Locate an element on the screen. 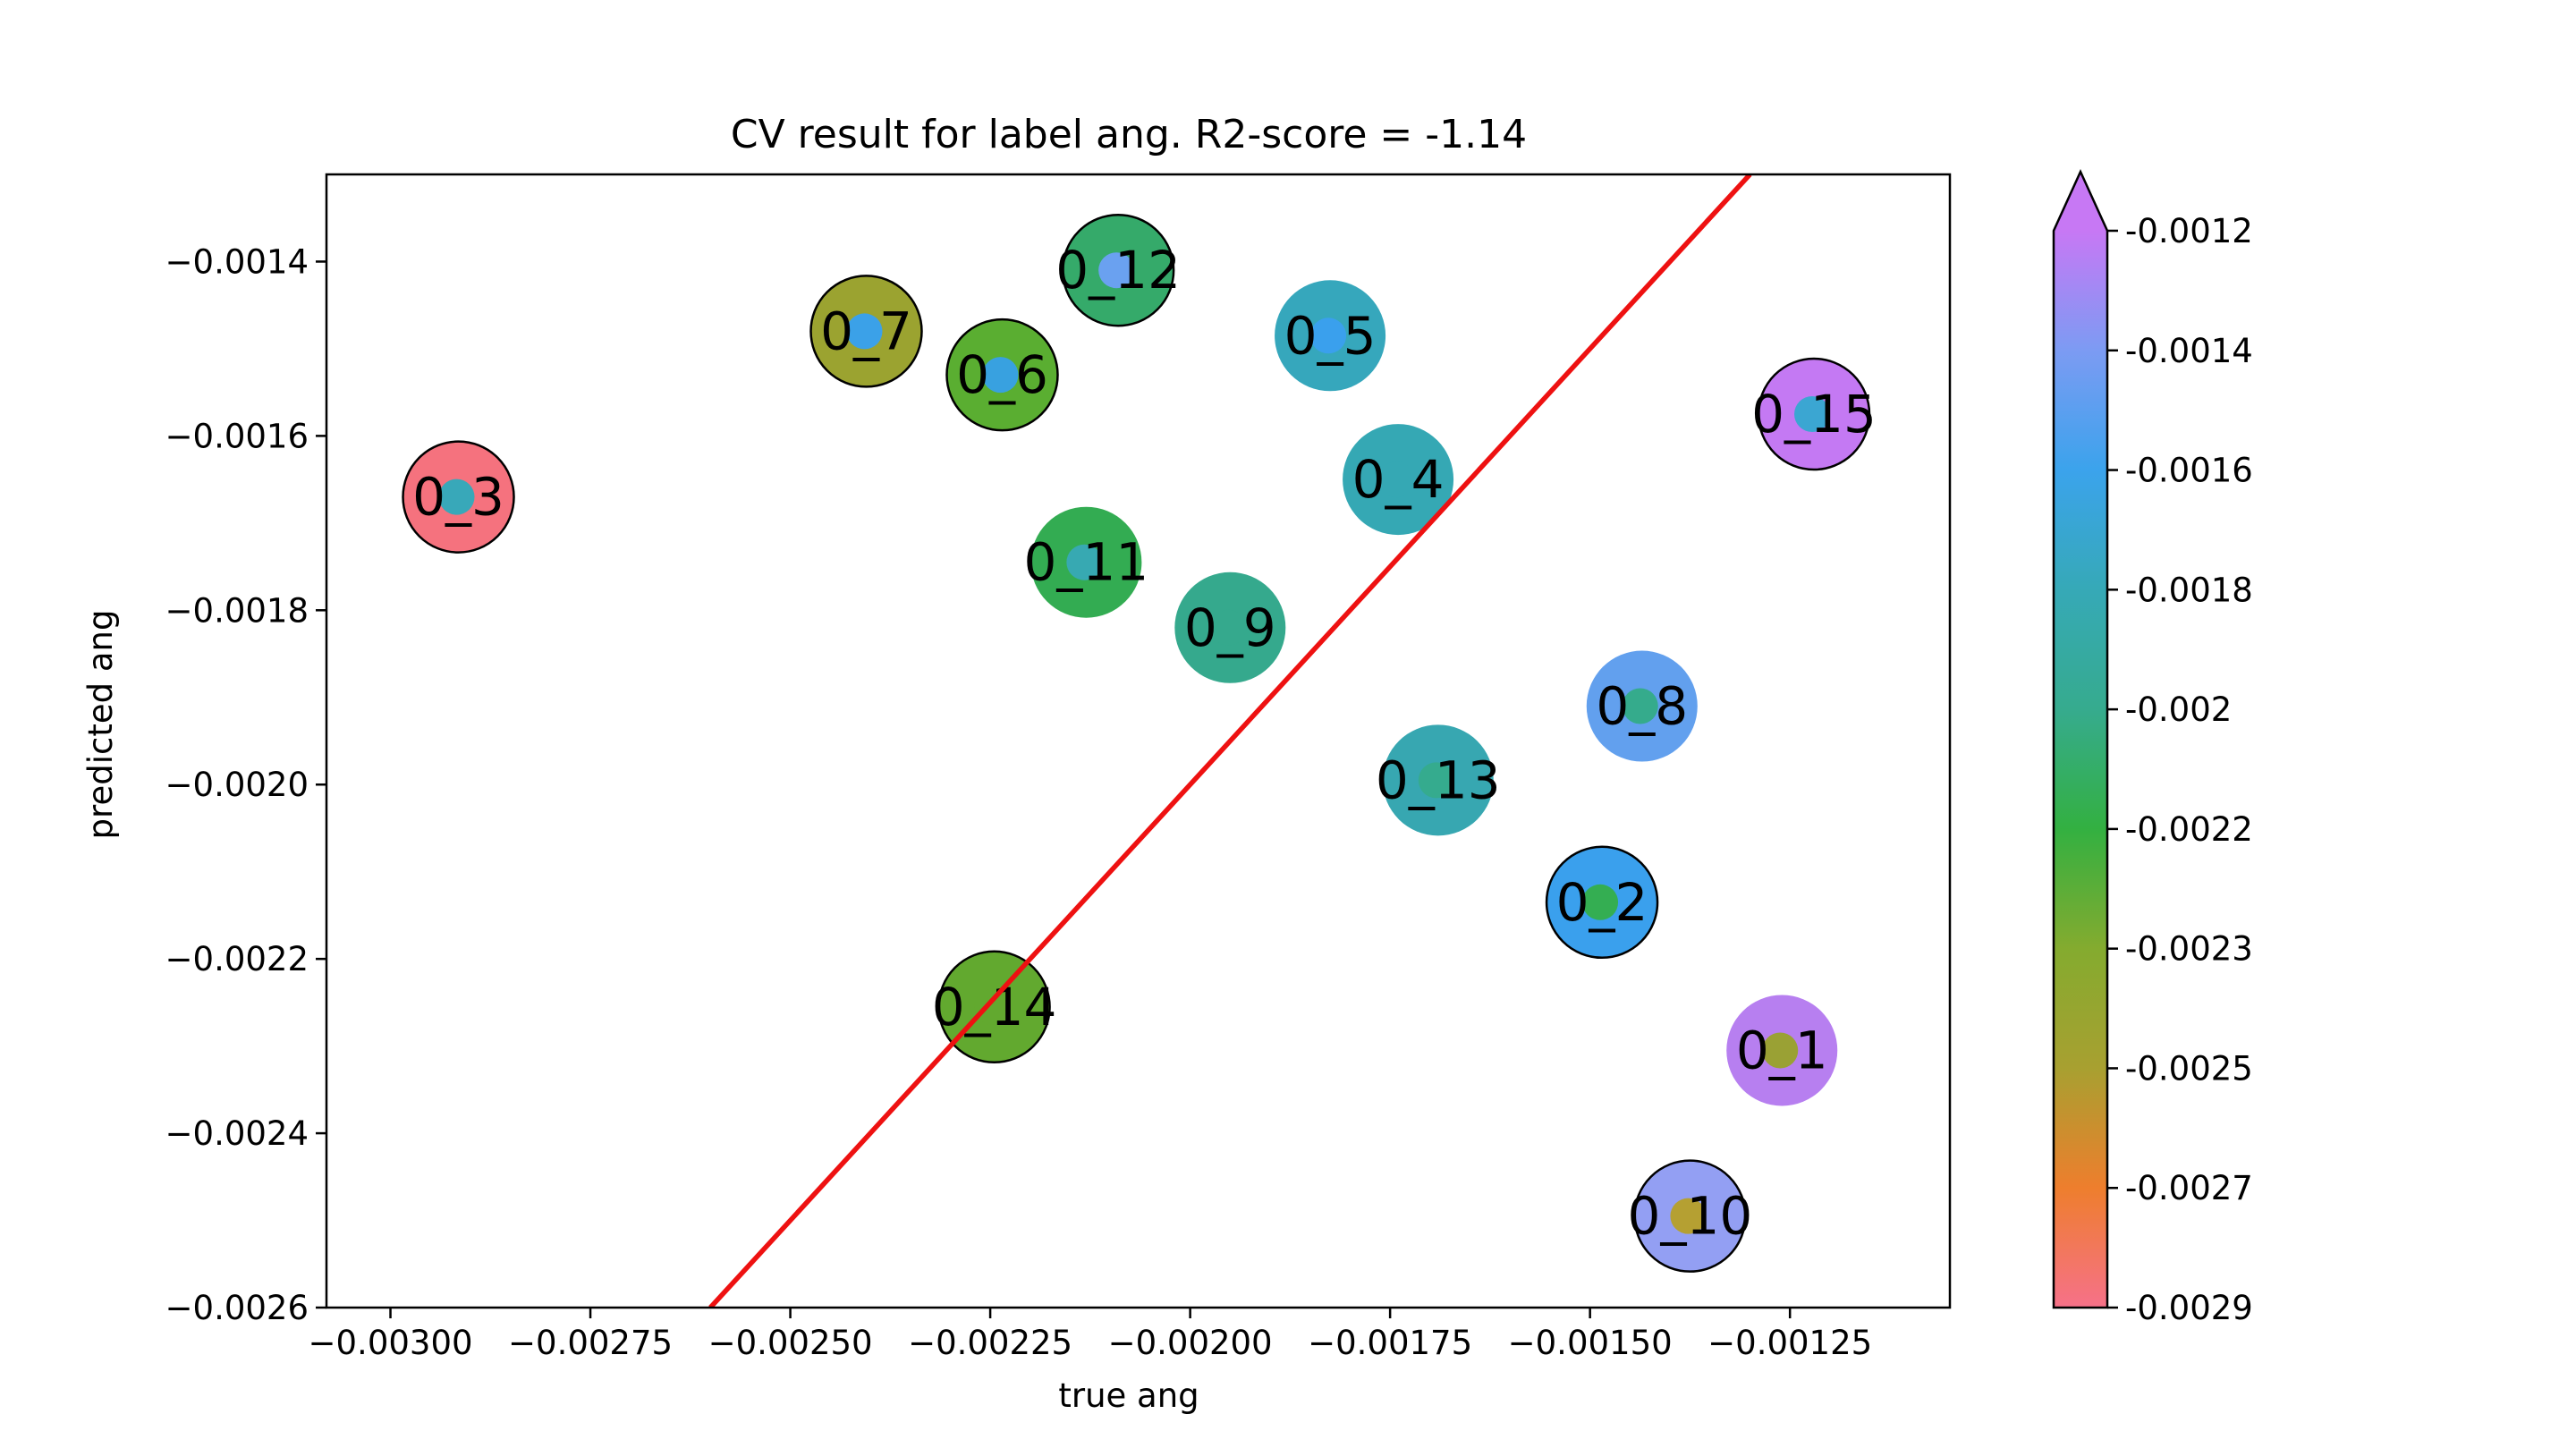 The height and width of the screenshot is (1448, 2576). colorbar-tick-label: -0.0018 is located at coordinates (2189, 590).